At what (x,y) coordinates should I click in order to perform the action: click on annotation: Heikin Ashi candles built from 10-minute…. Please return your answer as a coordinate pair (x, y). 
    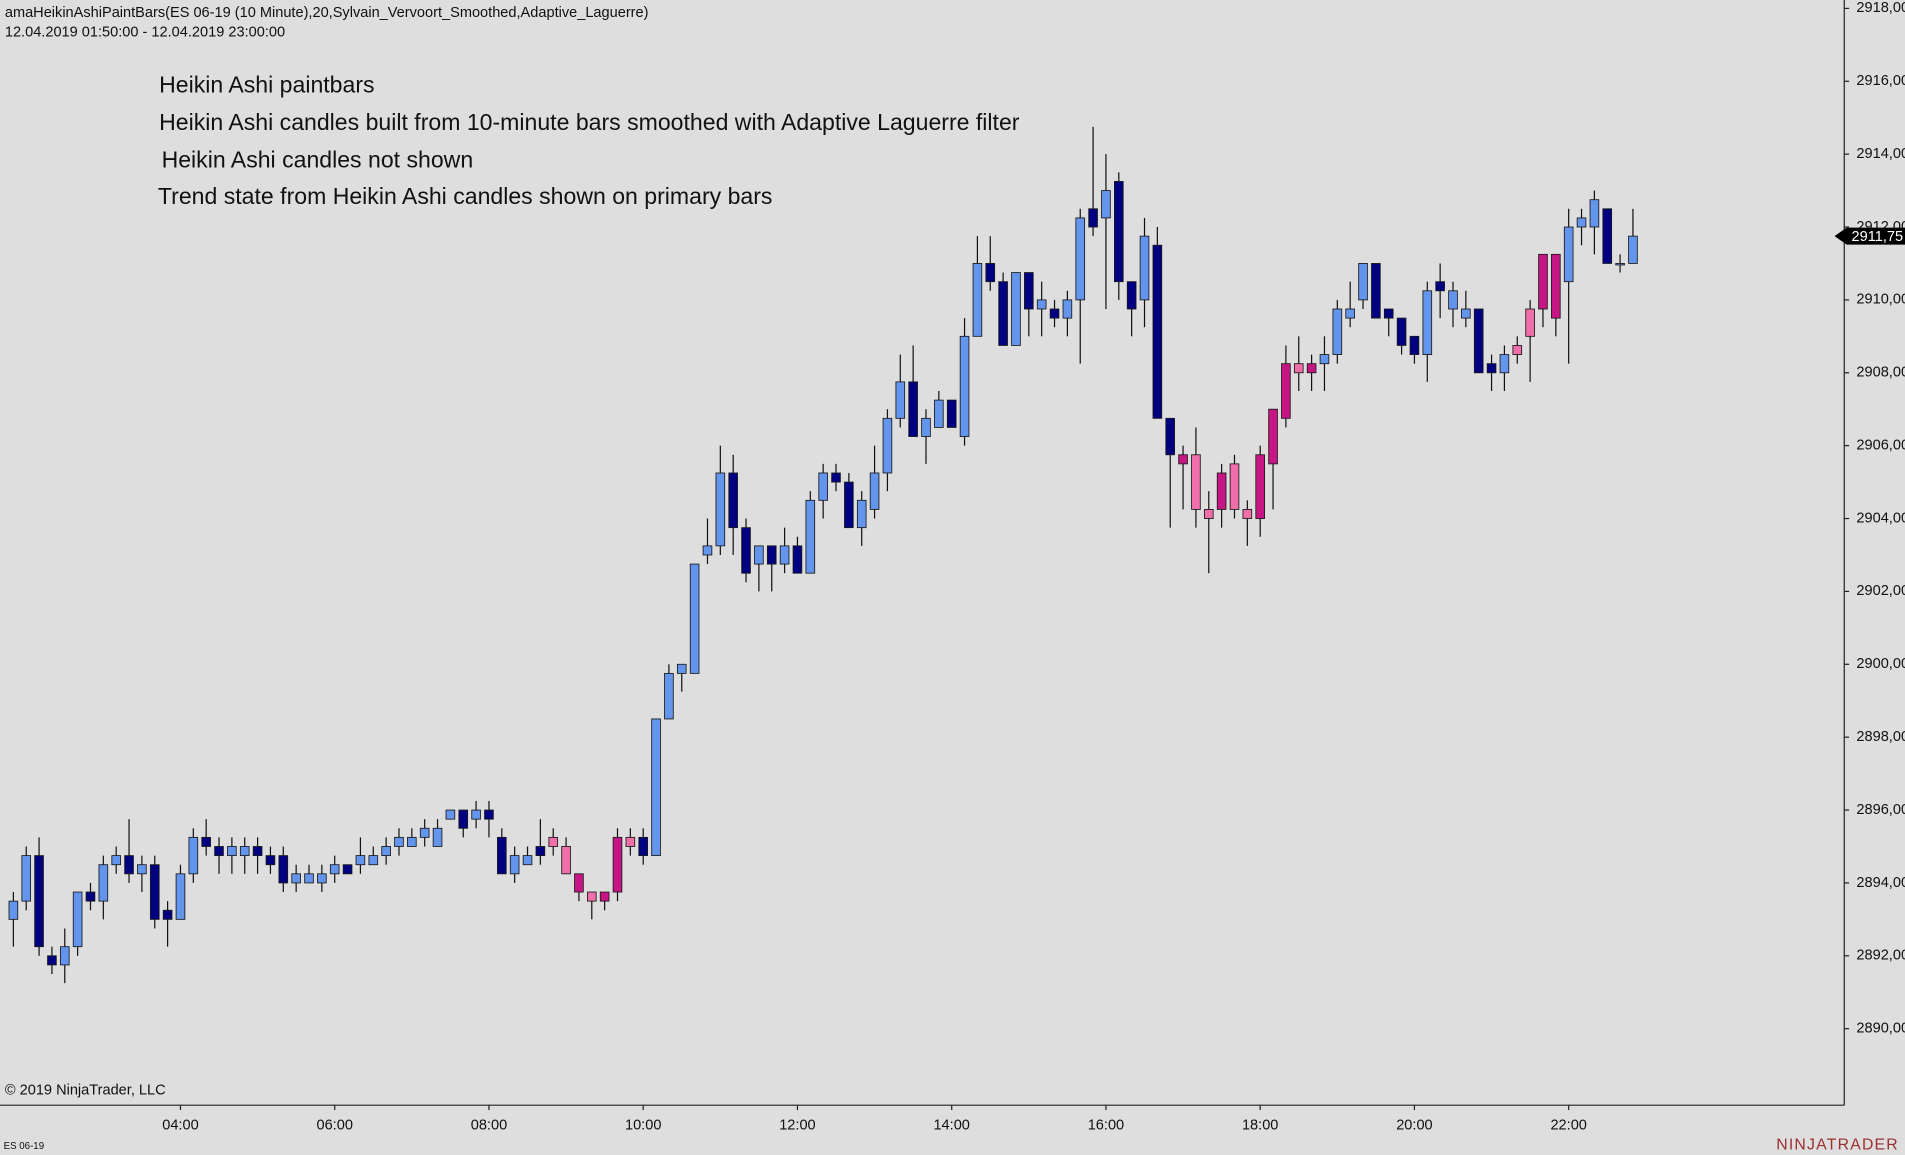
    Looking at the image, I should click on (589, 122).